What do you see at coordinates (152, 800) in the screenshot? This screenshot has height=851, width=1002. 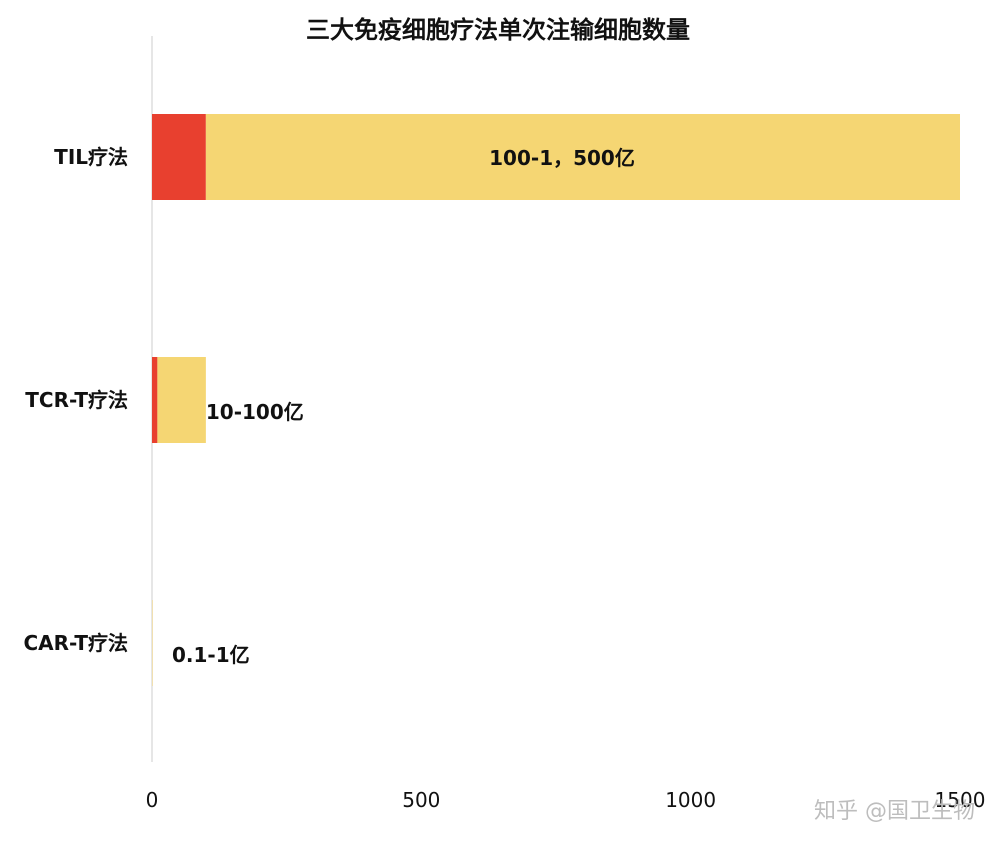 I see `x-tick-label: 0` at bounding box center [152, 800].